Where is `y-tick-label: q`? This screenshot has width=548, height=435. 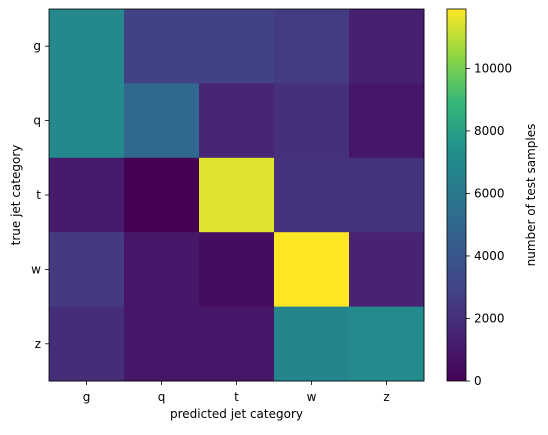 y-tick-label: q is located at coordinates (37, 121).